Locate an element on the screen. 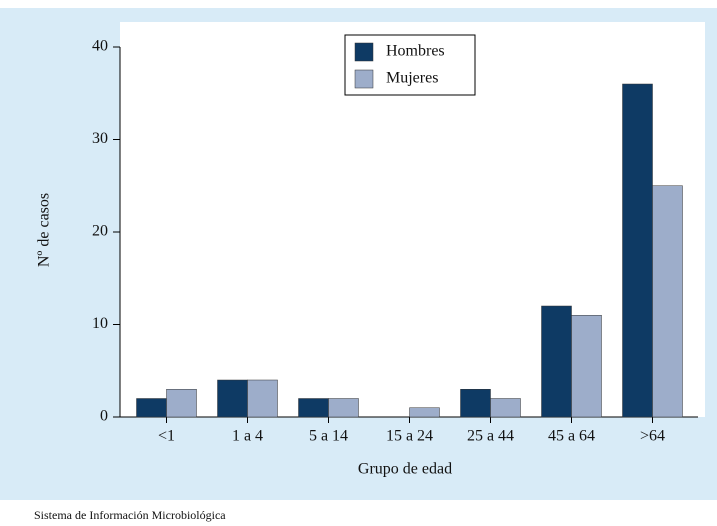  y-tick-label: 30 is located at coordinates (100, 138).